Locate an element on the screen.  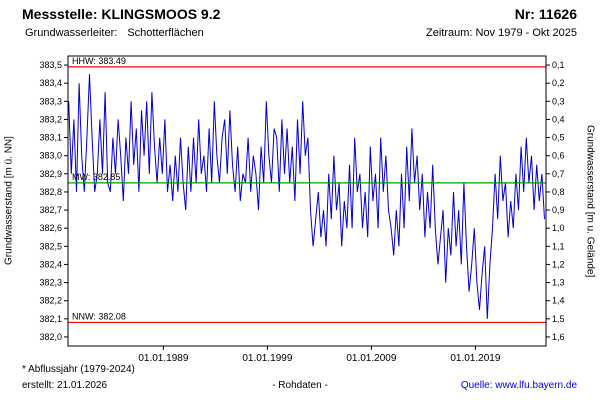
y-tick-label-left: 382,2 is located at coordinates (50, 301).